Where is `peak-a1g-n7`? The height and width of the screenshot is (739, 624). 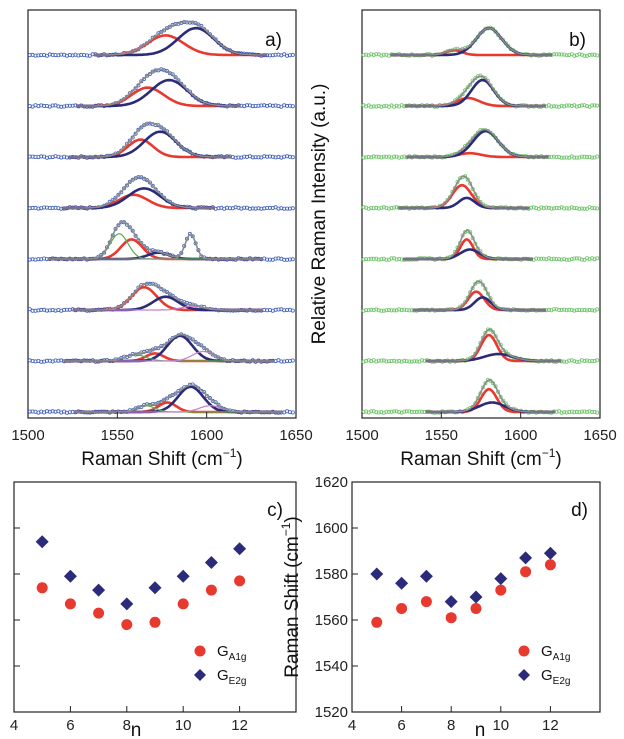 peak-a1g-n7 is located at coordinates (479, 301).